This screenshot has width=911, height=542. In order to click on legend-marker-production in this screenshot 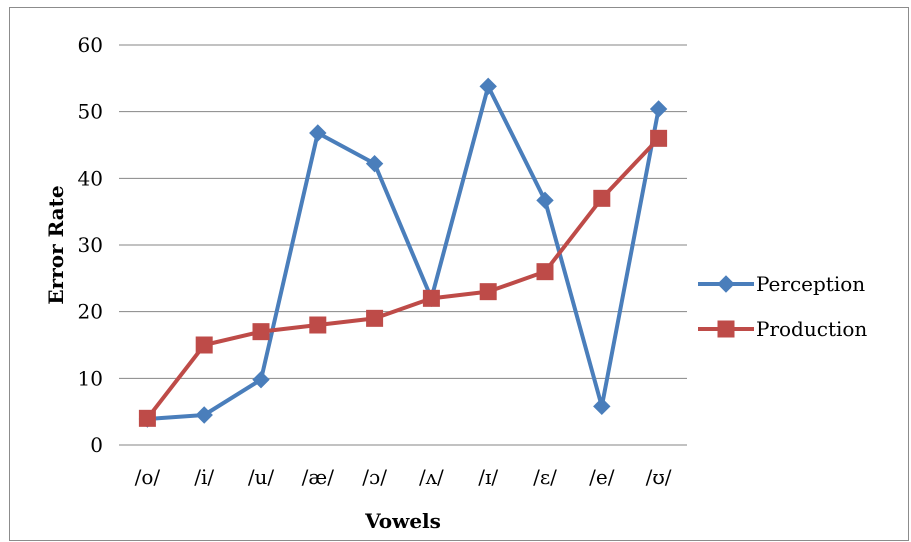, I will do `click(726, 329)`.